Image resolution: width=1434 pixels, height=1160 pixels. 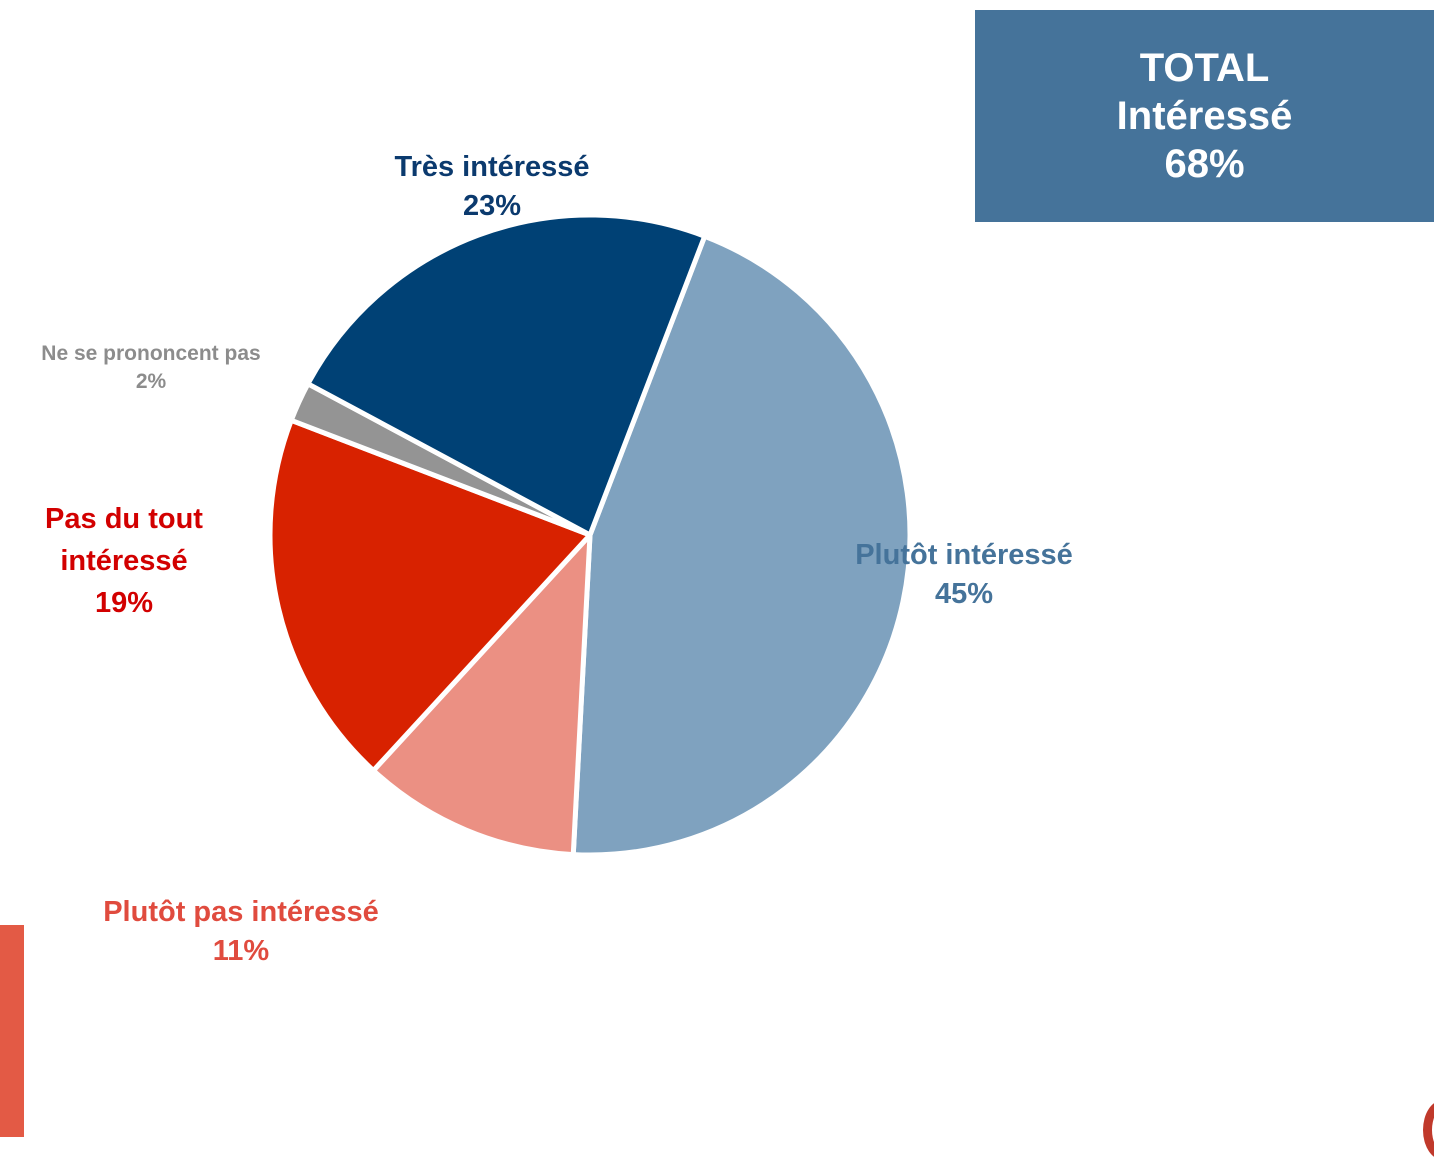 I want to click on label-nsp-value: 2%, so click(x=151, y=382).